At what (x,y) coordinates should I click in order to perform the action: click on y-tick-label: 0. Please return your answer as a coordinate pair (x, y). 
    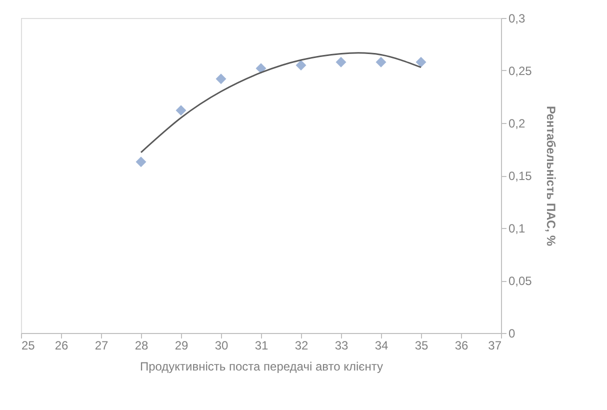
    Looking at the image, I should click on (512, 333).